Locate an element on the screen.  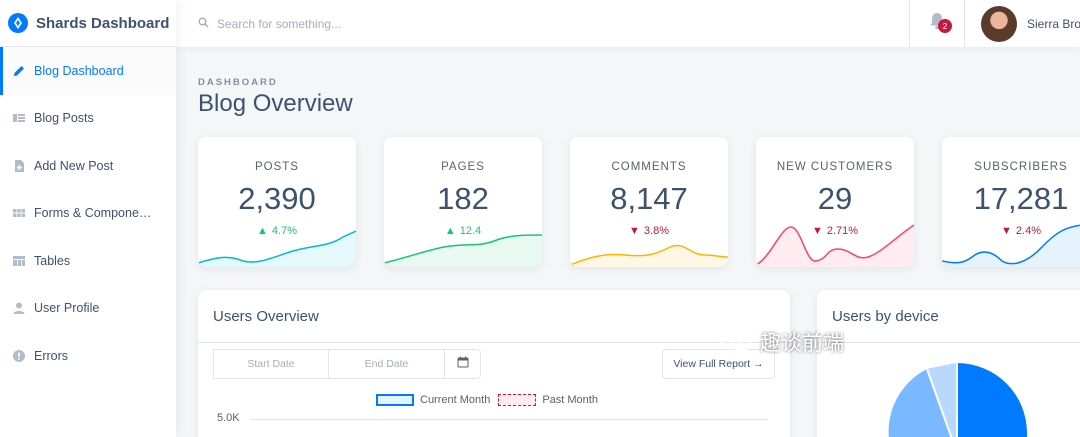
watermark: 趣谈前端 is located at coordinates (780, 341).